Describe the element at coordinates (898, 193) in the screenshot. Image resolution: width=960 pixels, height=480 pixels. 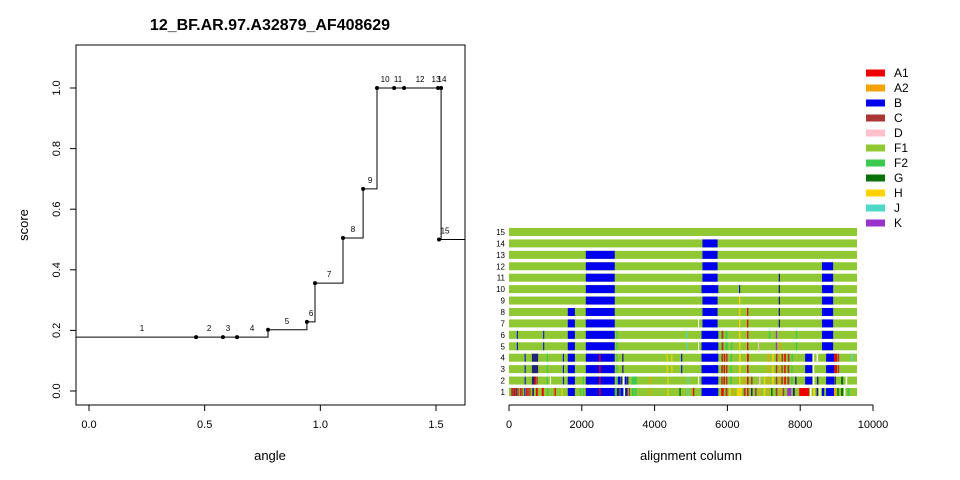
I see `legend-label-H: H` at that location.